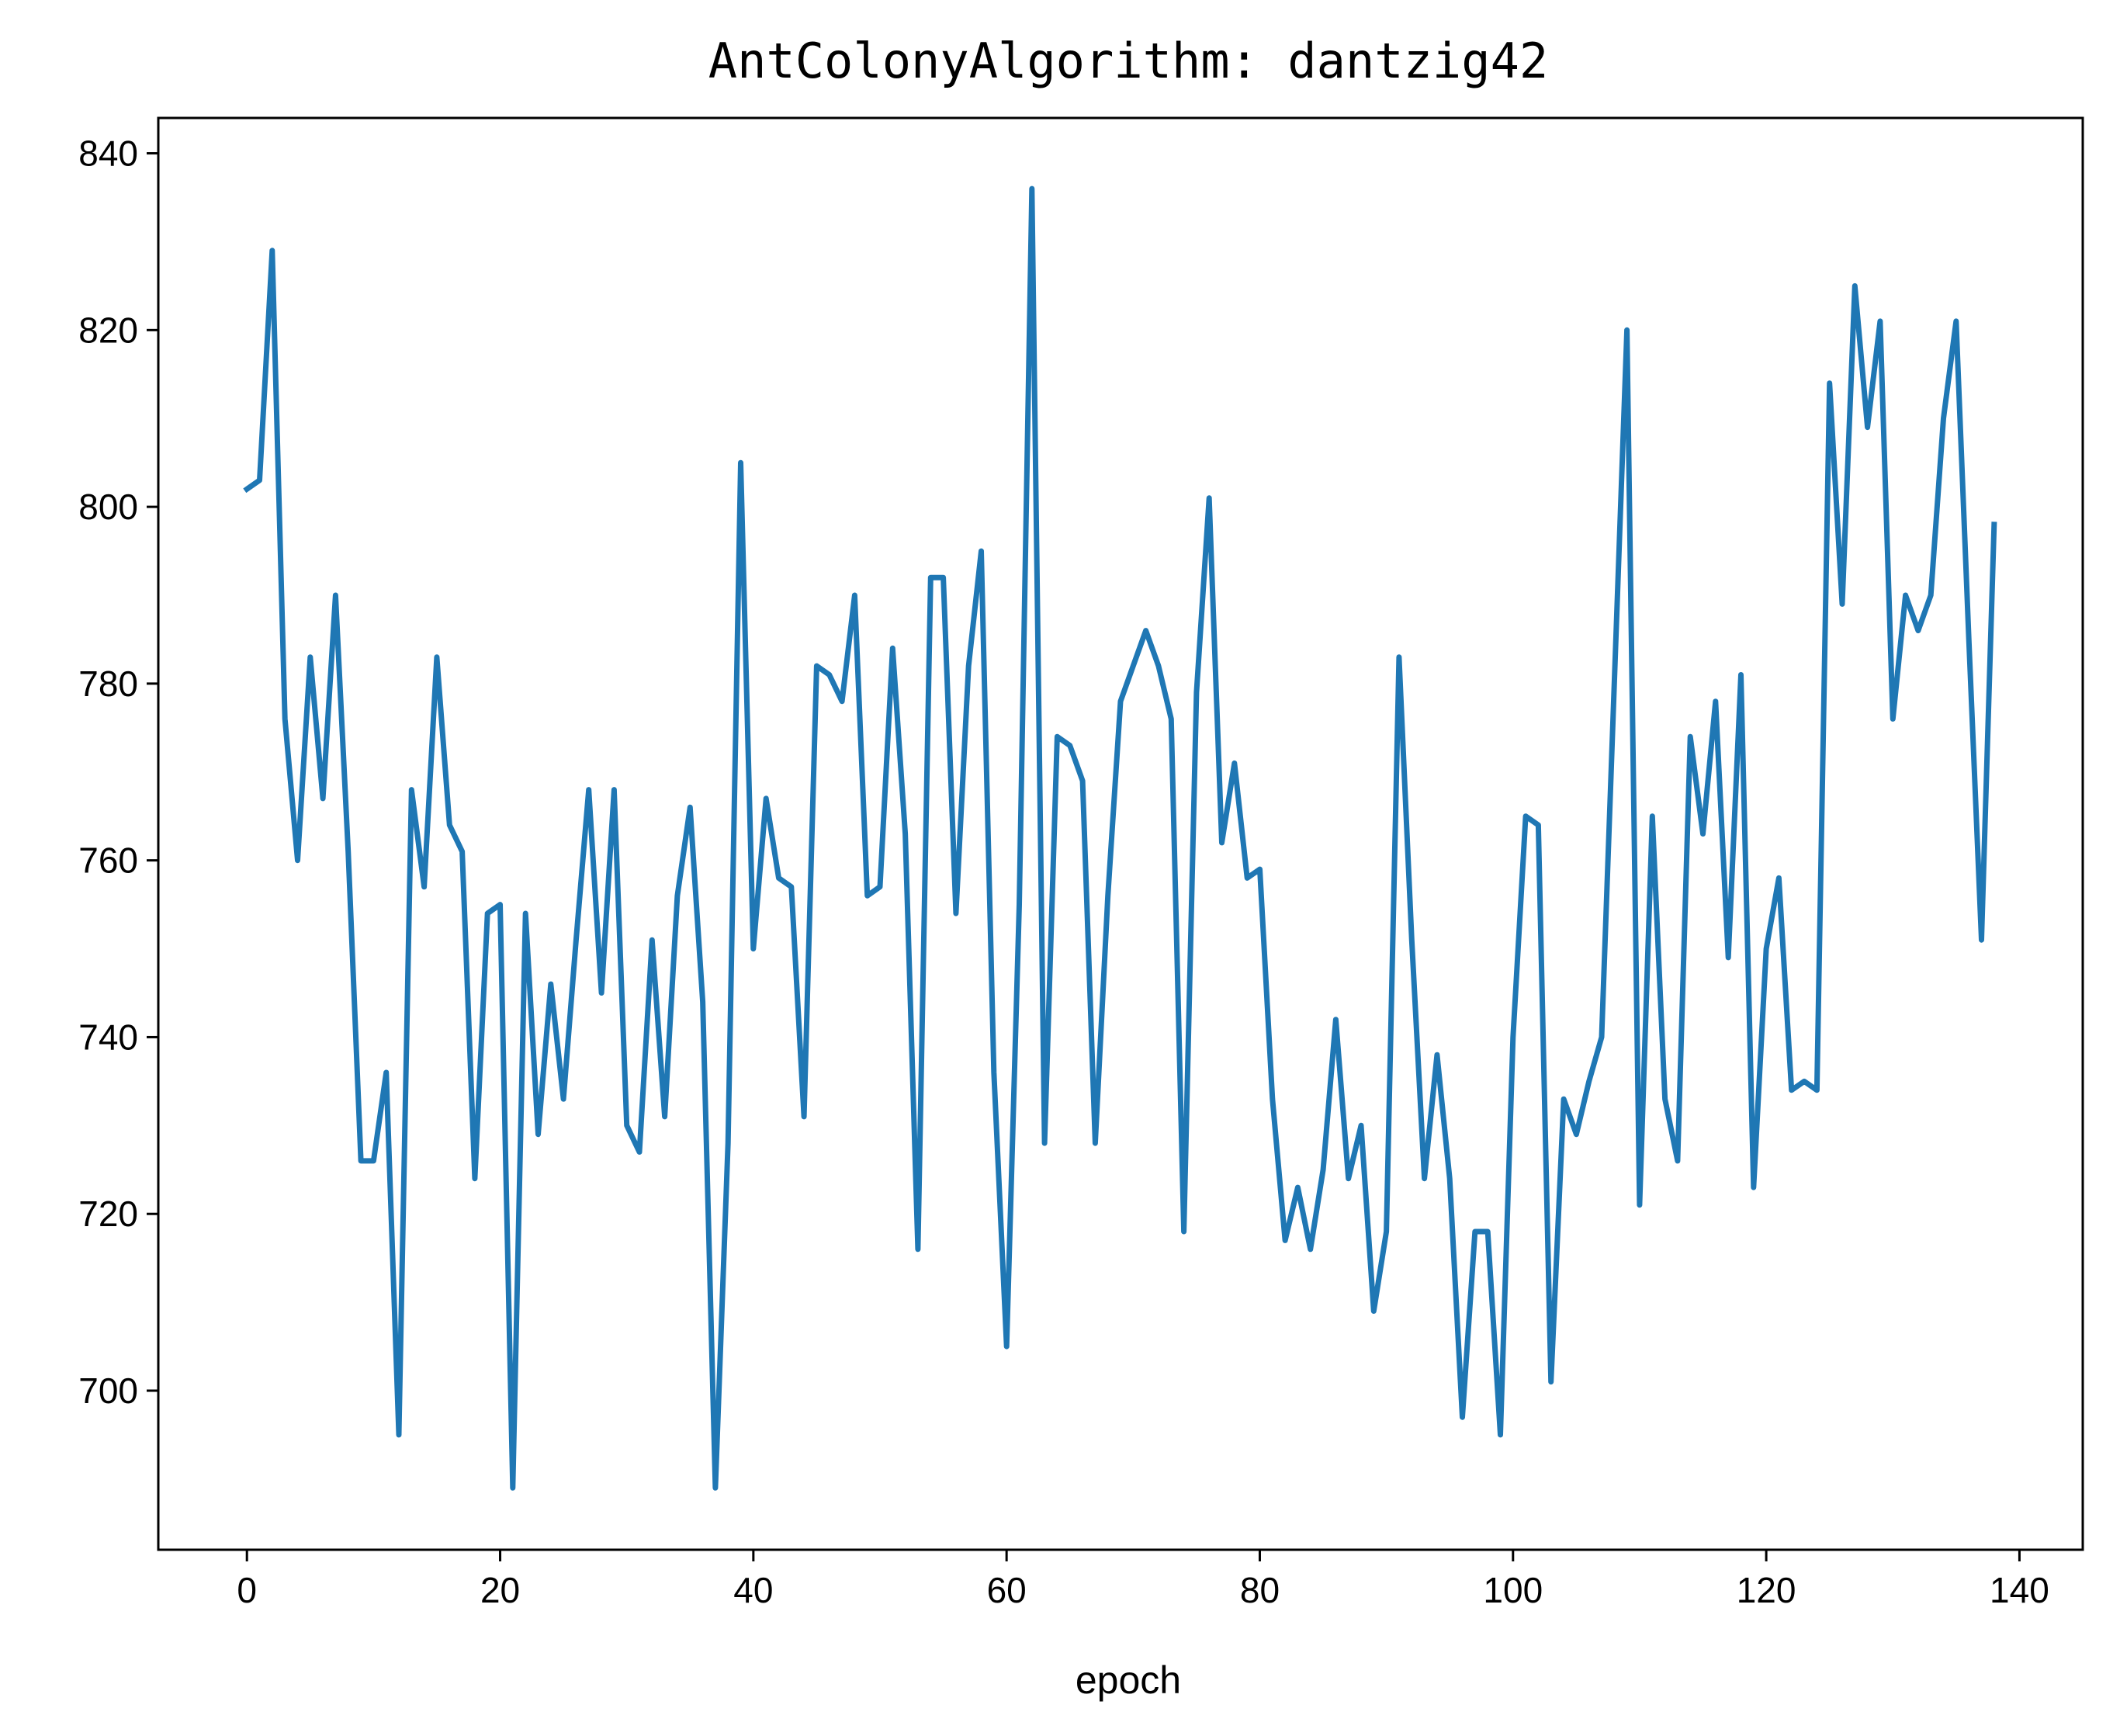 This screenshot has width=2120, height=1736. I want to click on x-tick-label: 140, so click(2019, 1590).